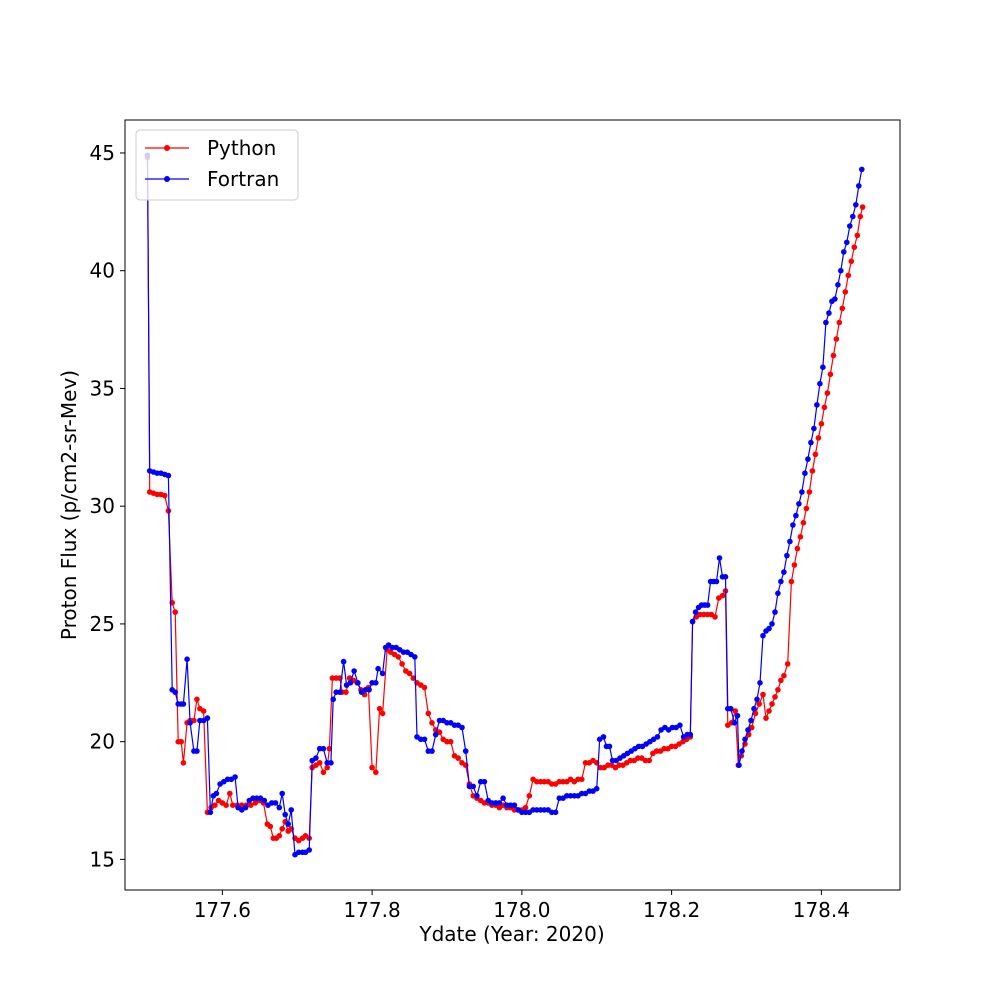 This screenshot has width=1000, height=1000. I want to click on legend-fortran-marker, so click(167, 179).